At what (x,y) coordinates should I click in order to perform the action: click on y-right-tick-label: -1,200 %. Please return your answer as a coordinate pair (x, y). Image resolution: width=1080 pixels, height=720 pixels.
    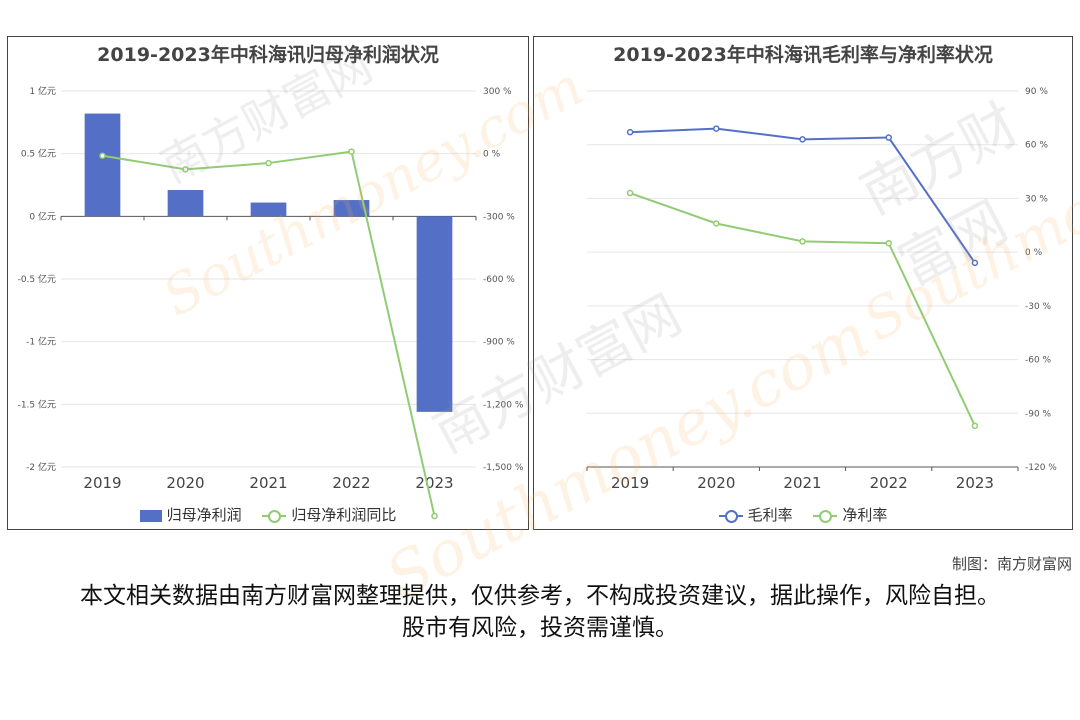
    Looking at the image, I should click on (503, 405).